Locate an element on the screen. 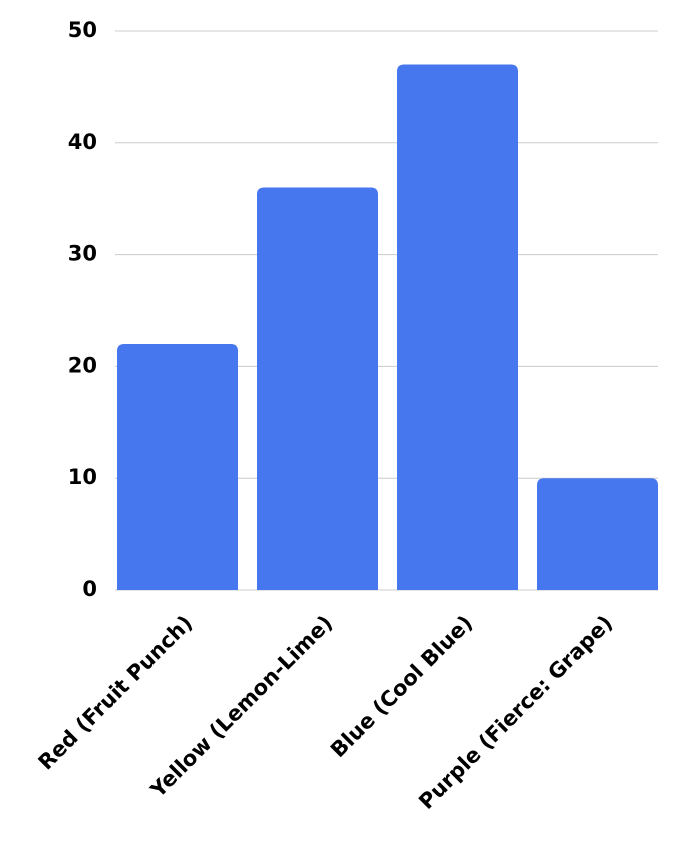 Image resolution: width=700 pixels, height=865 pixels. y-tick-label: 50 is located at coordinates (82, 30).